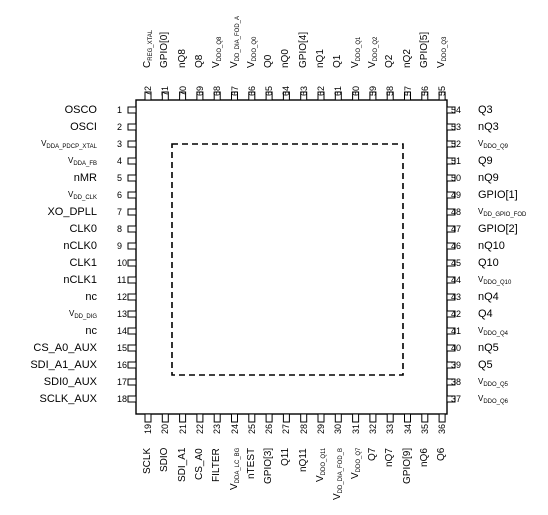 This screenshot has width=548, height=515. What do you see at coordinates (65, 348) in the screenshot?
I see `pin-label-left: CS_A0_AUX` at bounding box center [65, 348].